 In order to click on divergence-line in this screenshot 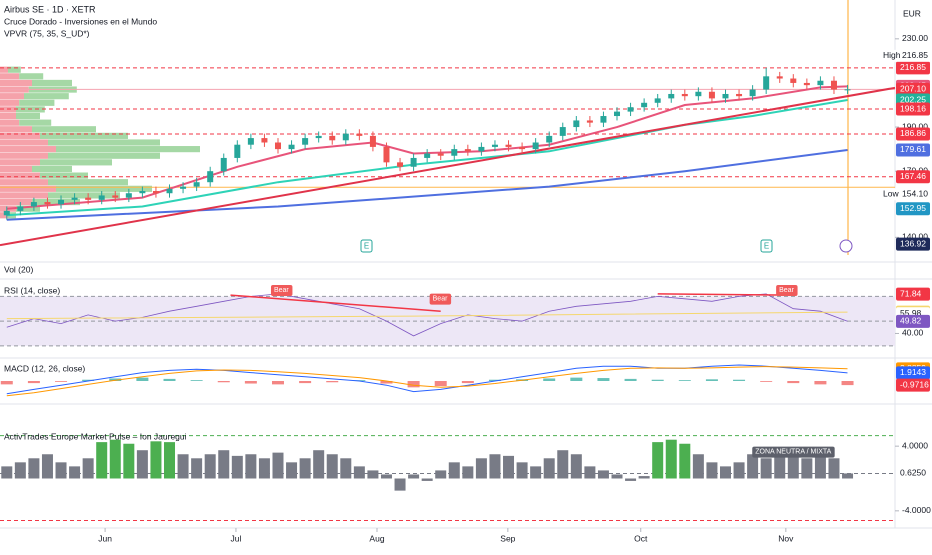, I will do `click(725, 294)`.